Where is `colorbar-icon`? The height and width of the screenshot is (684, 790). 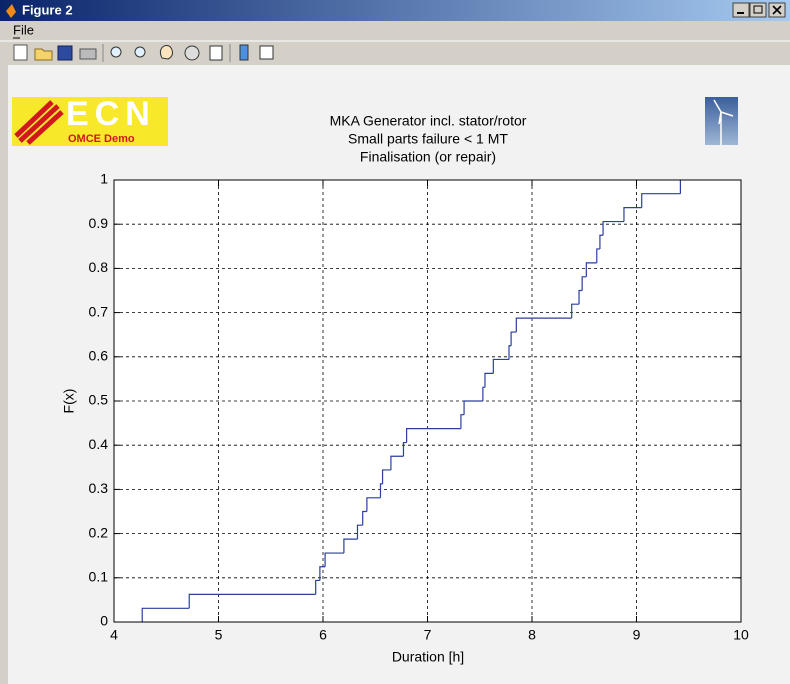 colorbar-icon is located at coordinates (244, 52).